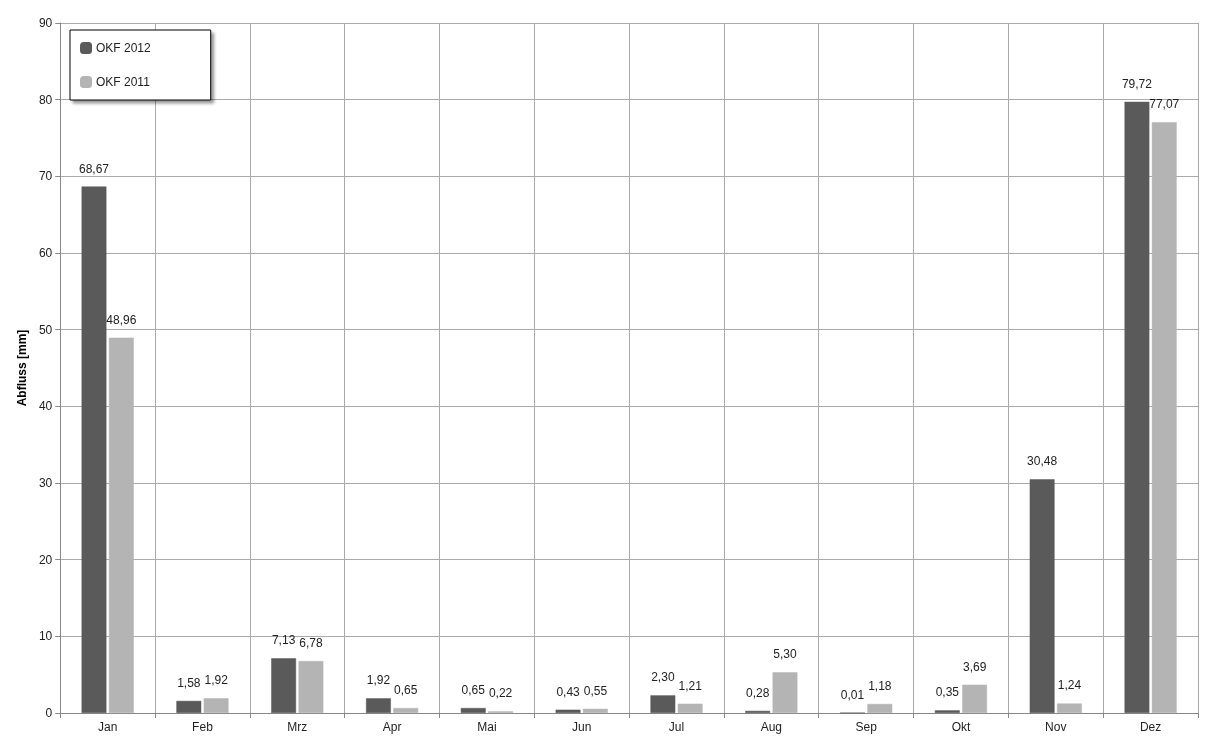 This screenshot has height=753, width=1217. What do you see at coordinates (283, 640) in the screenshot?
I see `data-label: 7,13` at bounding box center [283, 640].